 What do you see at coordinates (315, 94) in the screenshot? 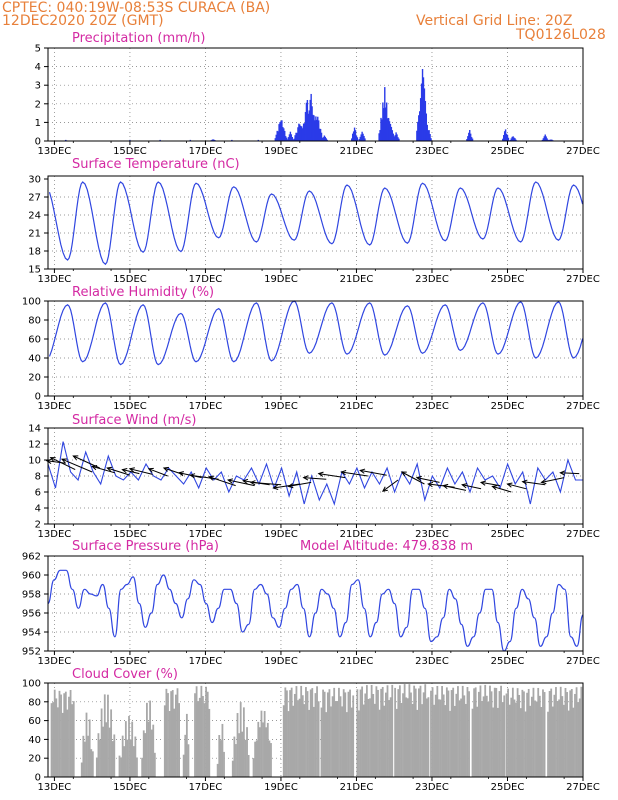
I see `precip-frame` at bounding box center [315, 94].